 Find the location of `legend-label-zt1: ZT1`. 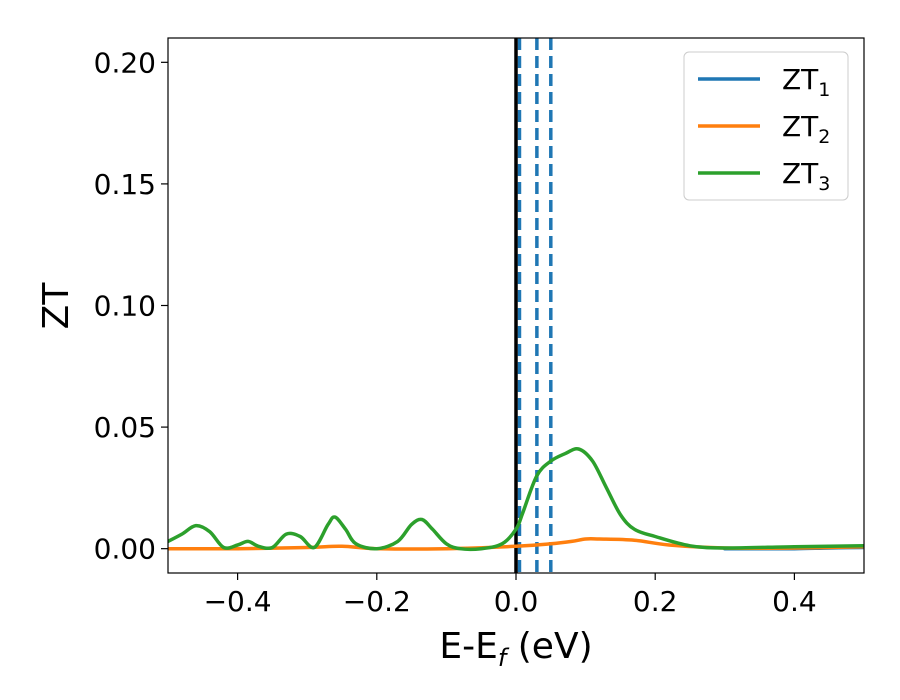

legend-label-zt1: ZT1 is located at coordinates (806, 82).